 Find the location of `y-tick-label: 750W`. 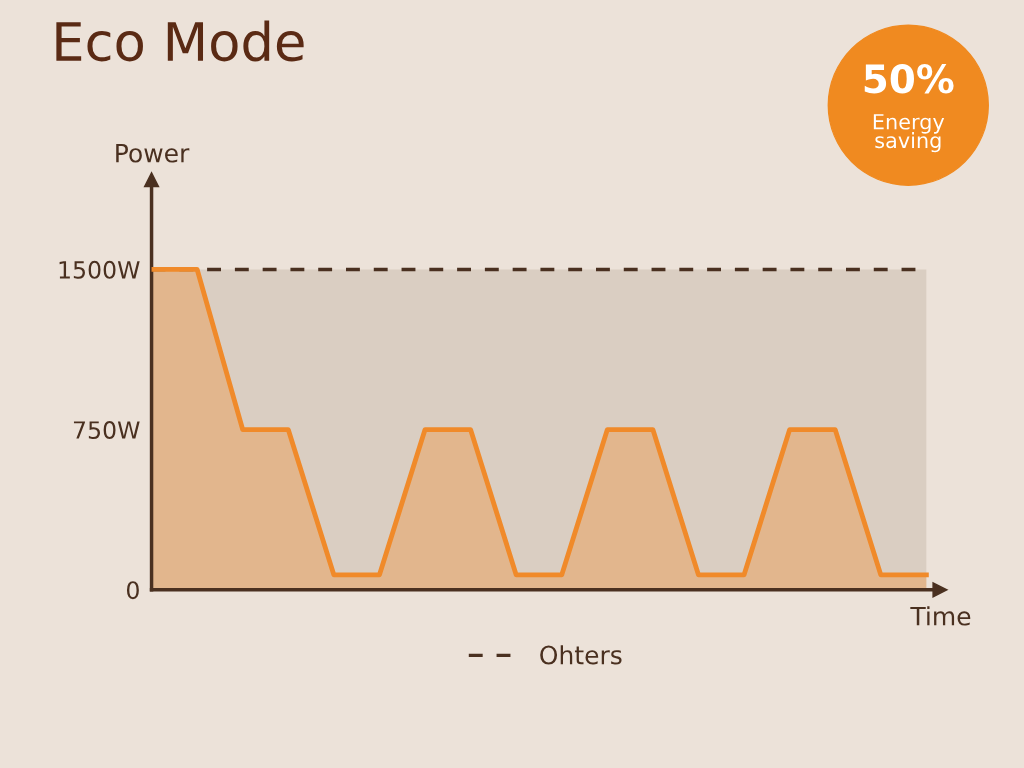

y-tick-label: 750W is located at coordinates (106, 430).